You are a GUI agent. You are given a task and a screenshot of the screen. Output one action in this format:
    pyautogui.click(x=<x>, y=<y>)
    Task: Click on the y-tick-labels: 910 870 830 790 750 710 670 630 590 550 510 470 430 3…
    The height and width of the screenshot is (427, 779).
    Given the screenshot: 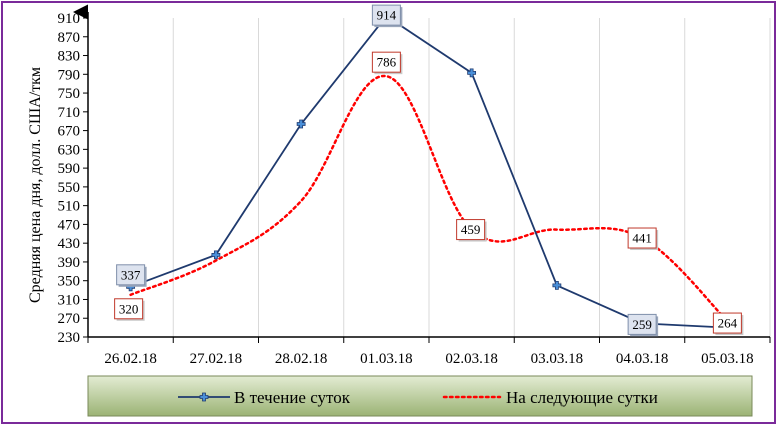 What is the action you would take?
    pyautogui.click(x=73, y=178)
    